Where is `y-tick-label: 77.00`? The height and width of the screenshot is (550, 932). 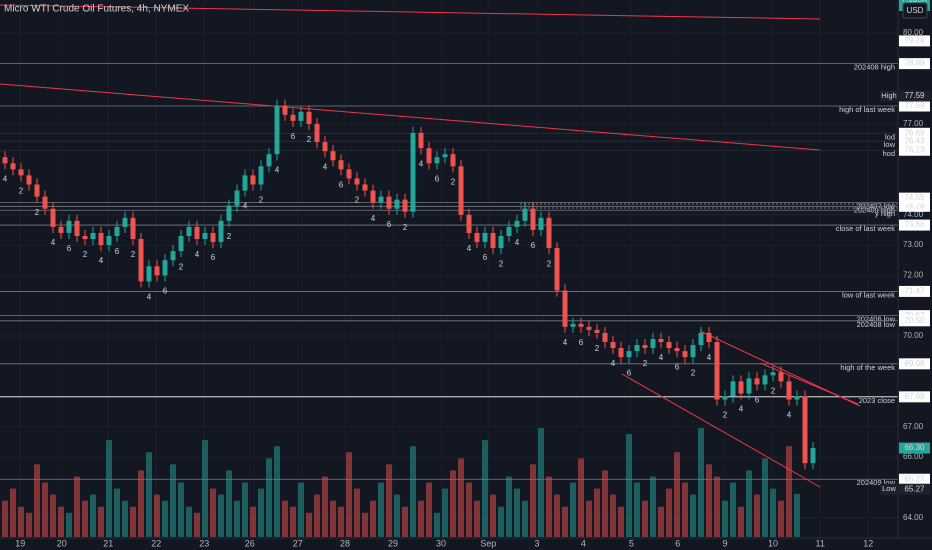 y-tick-label: 77.00 is located at coordinates (913, 123).